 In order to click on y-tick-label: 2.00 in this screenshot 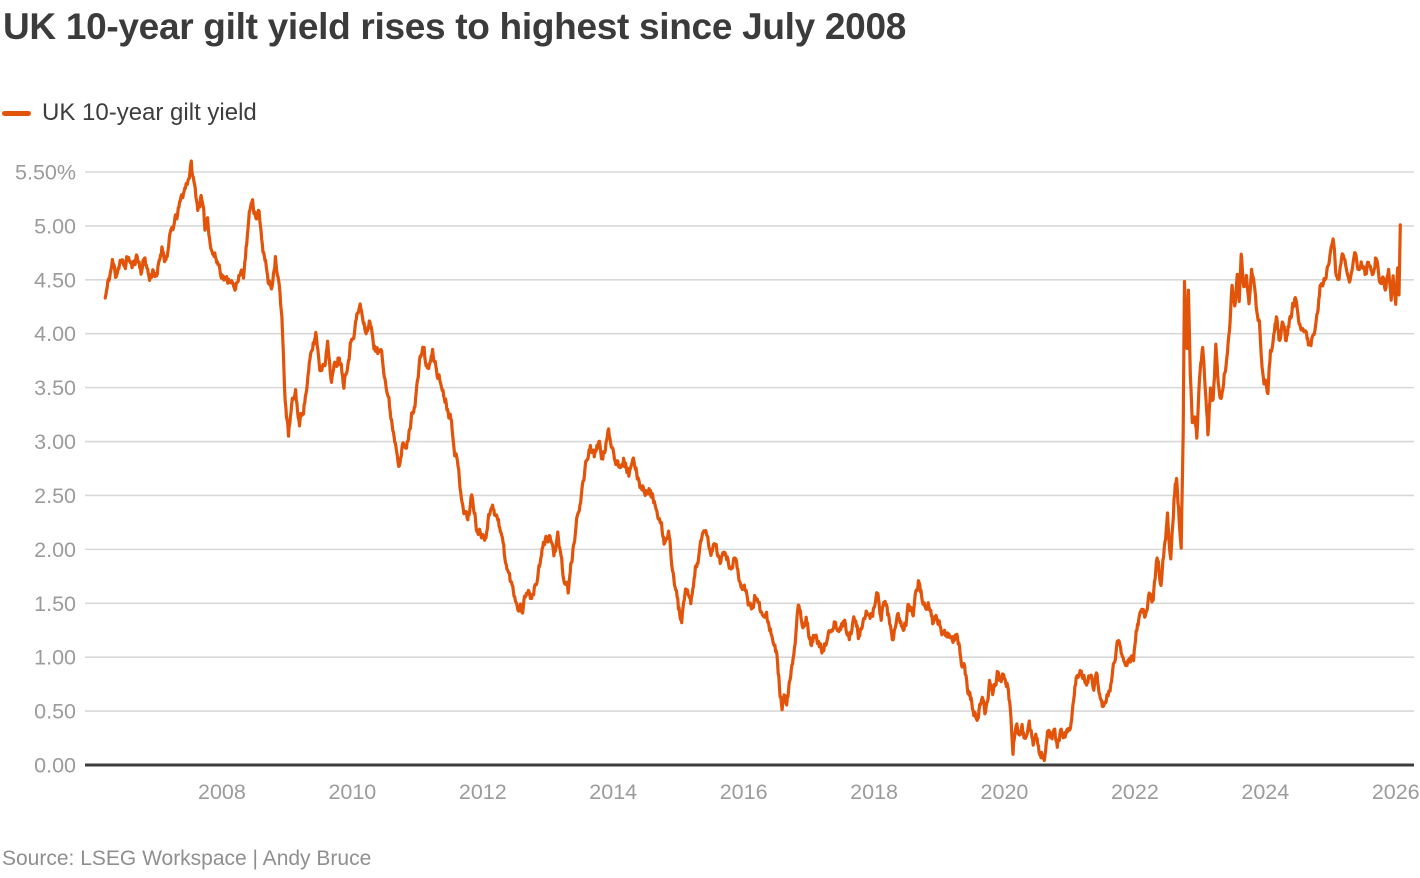, I will do `click(55, 550)`.